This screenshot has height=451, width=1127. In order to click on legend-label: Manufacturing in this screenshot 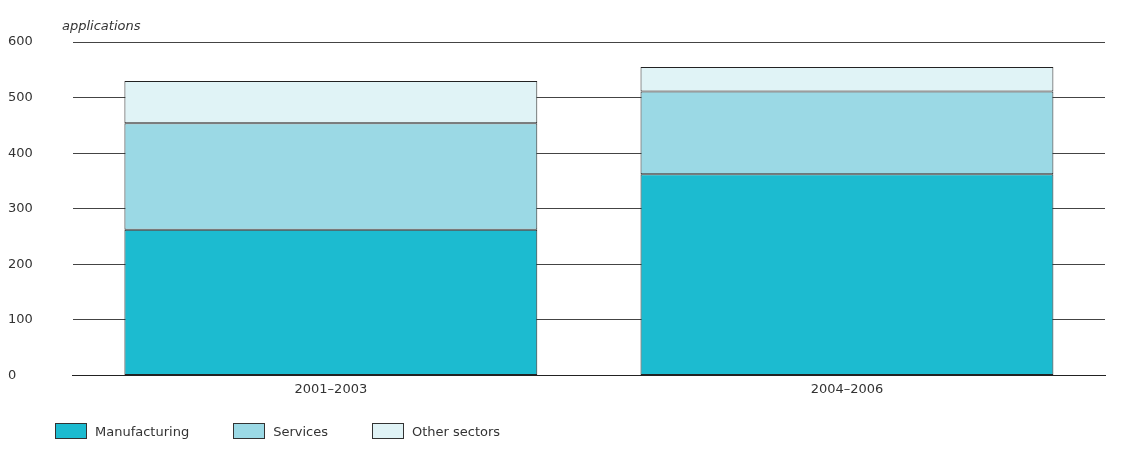, I will do `click(142, 431)`.